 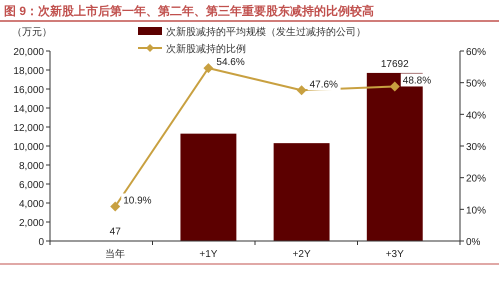 What do you see at coordinates (32, 32) in the screenshot?
I see `y-axis-title: （万元）` at bounding box center [32, 32].